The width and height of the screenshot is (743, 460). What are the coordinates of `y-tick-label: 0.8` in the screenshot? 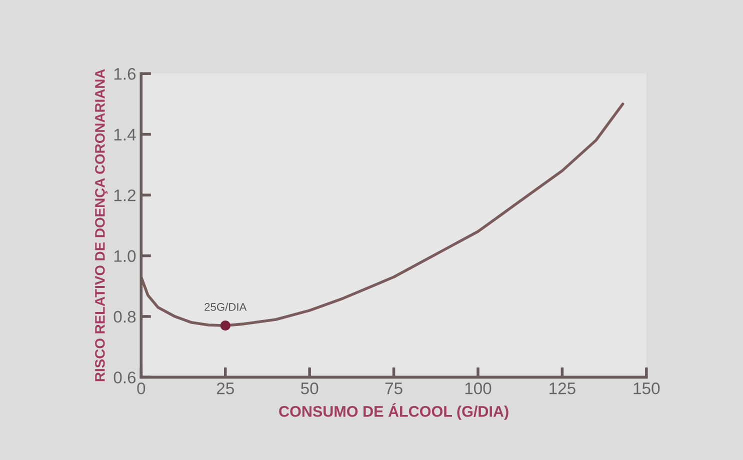 It's located at (125, 316).